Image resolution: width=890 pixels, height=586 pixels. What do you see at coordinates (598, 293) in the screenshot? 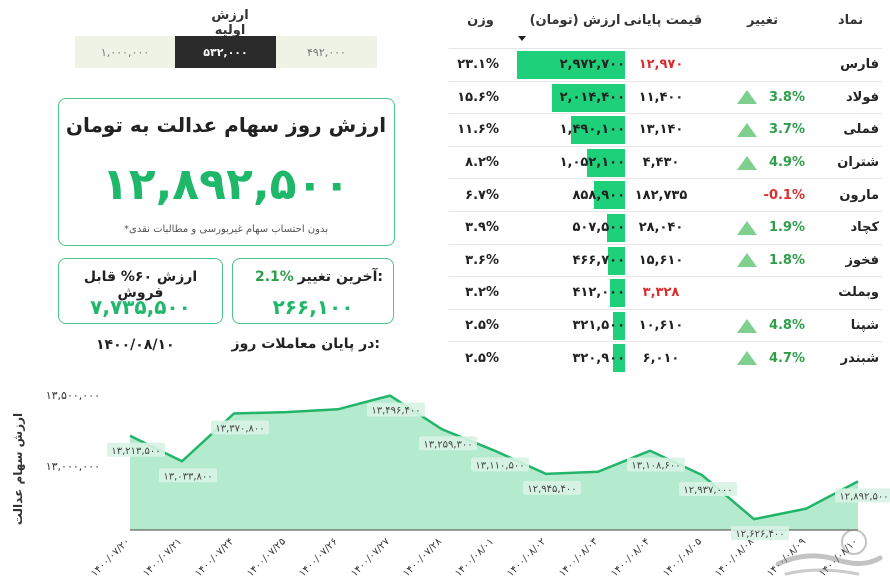
I see `value-cell: ۴۱۲,۰۰۰` at bounding box center [598, 293].